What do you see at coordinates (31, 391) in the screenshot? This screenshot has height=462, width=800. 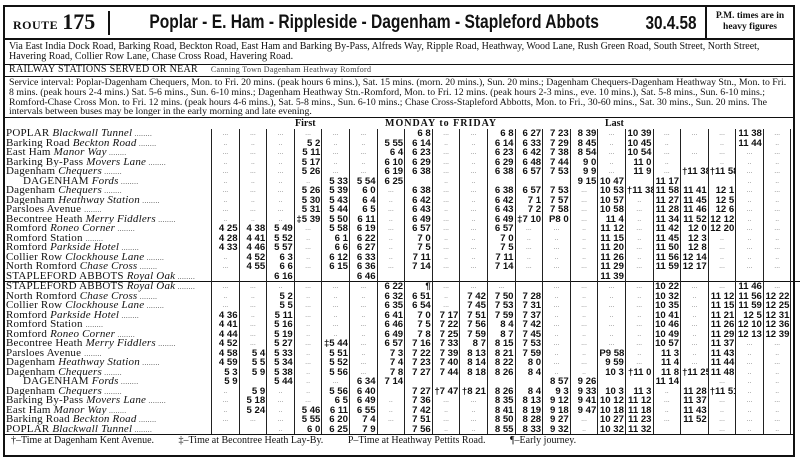 I see `stop-main: Dagenham` at bounding box center [31, 391].